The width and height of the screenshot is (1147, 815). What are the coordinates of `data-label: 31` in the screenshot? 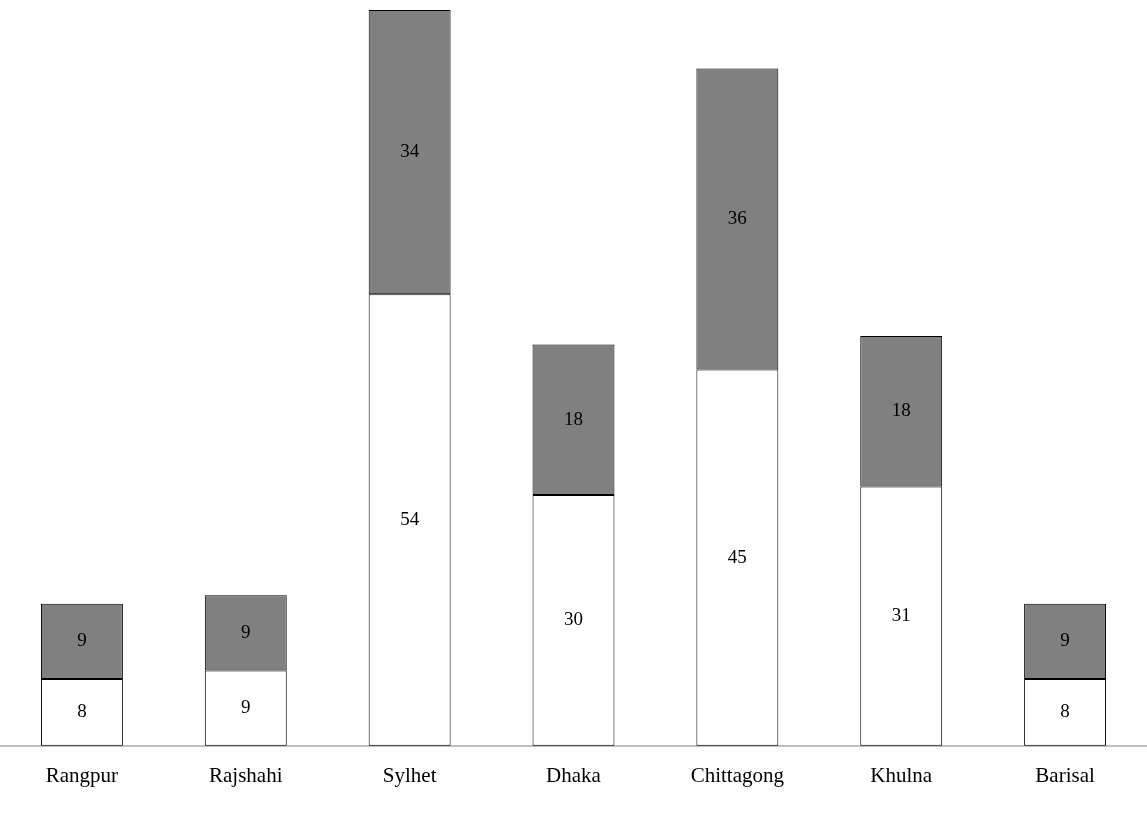 It's located at (901, 615).